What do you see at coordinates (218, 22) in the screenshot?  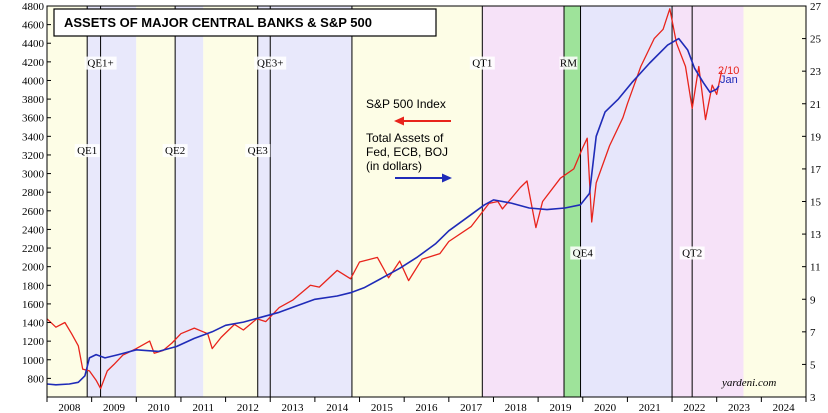 I see `chart-title-text: ASSETS OF MAJOR CENTRAL BANKS & S&P 500` at bounding box center [218, 22].